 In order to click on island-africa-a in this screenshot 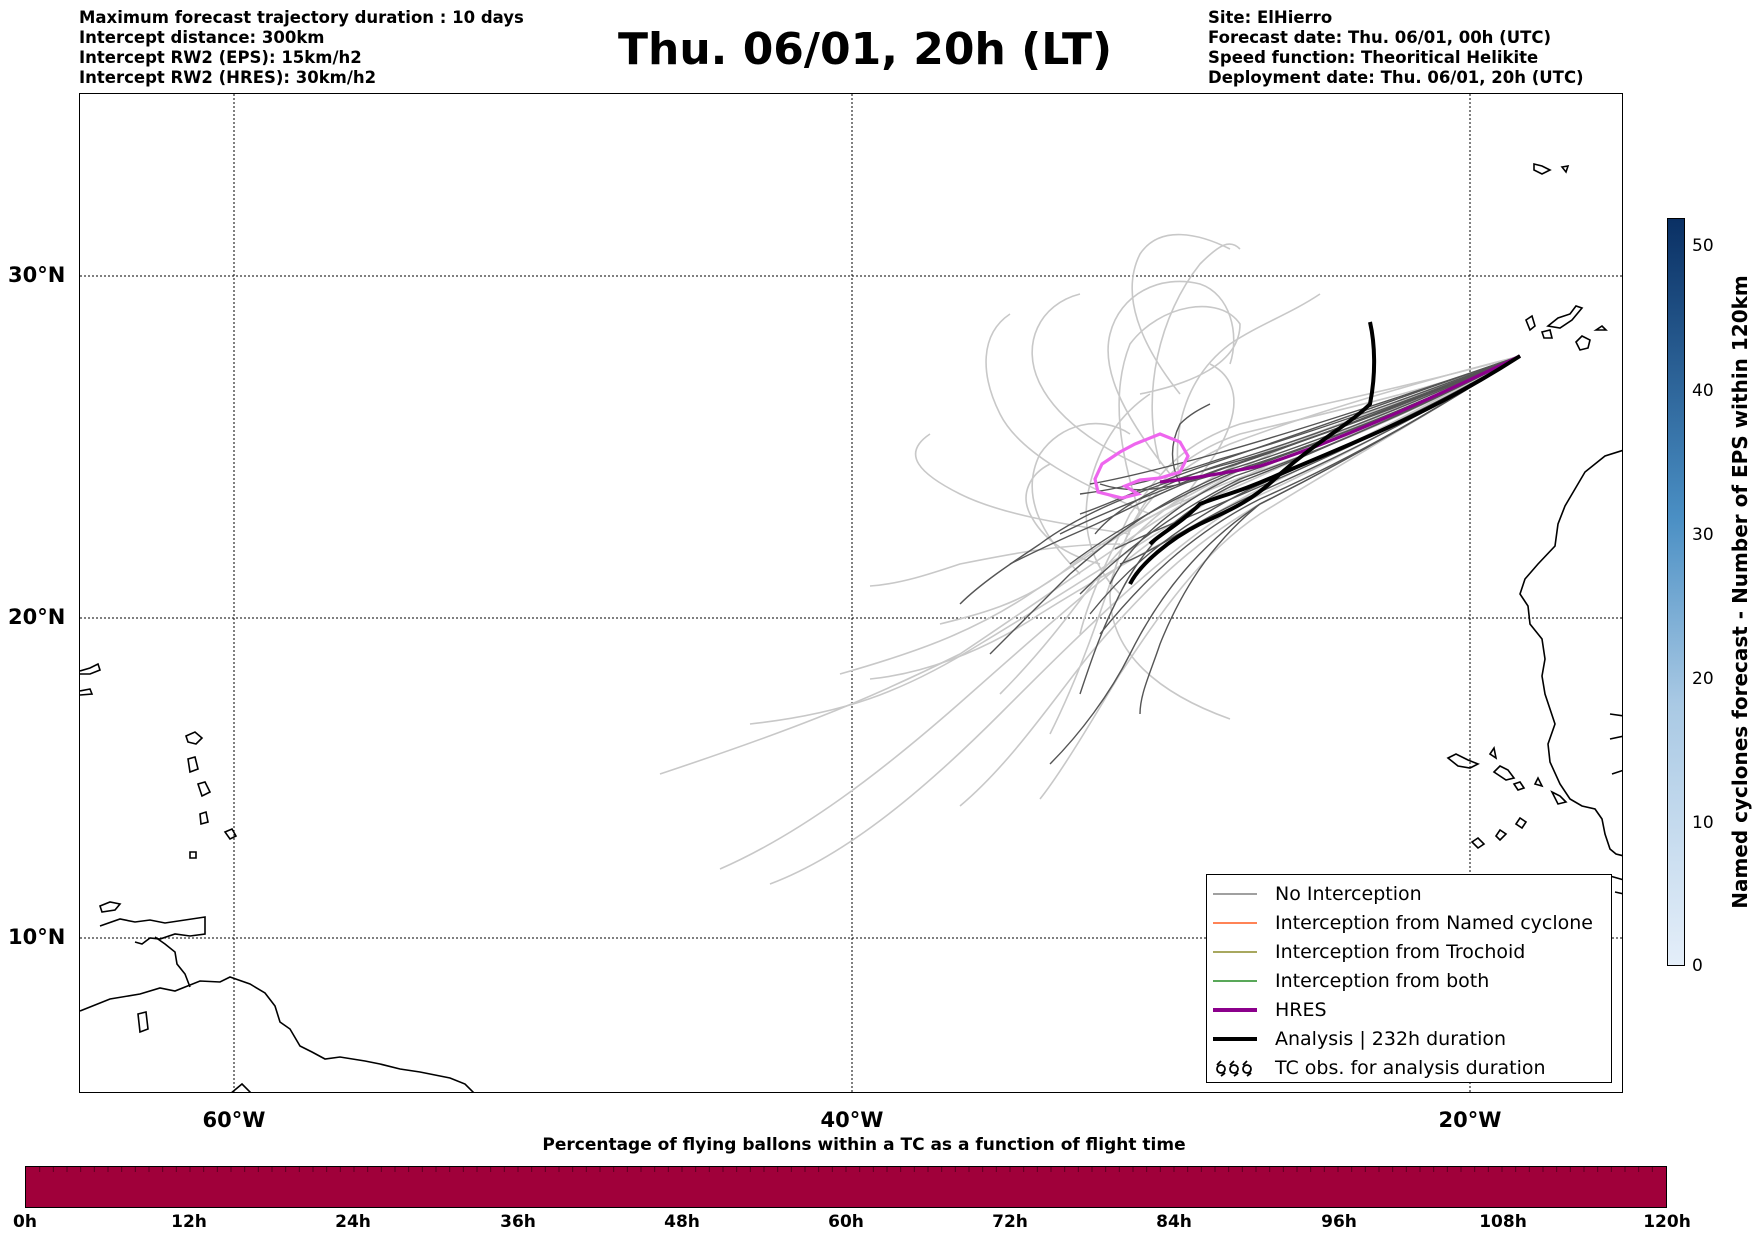, I will do `click(1559, 797)`.